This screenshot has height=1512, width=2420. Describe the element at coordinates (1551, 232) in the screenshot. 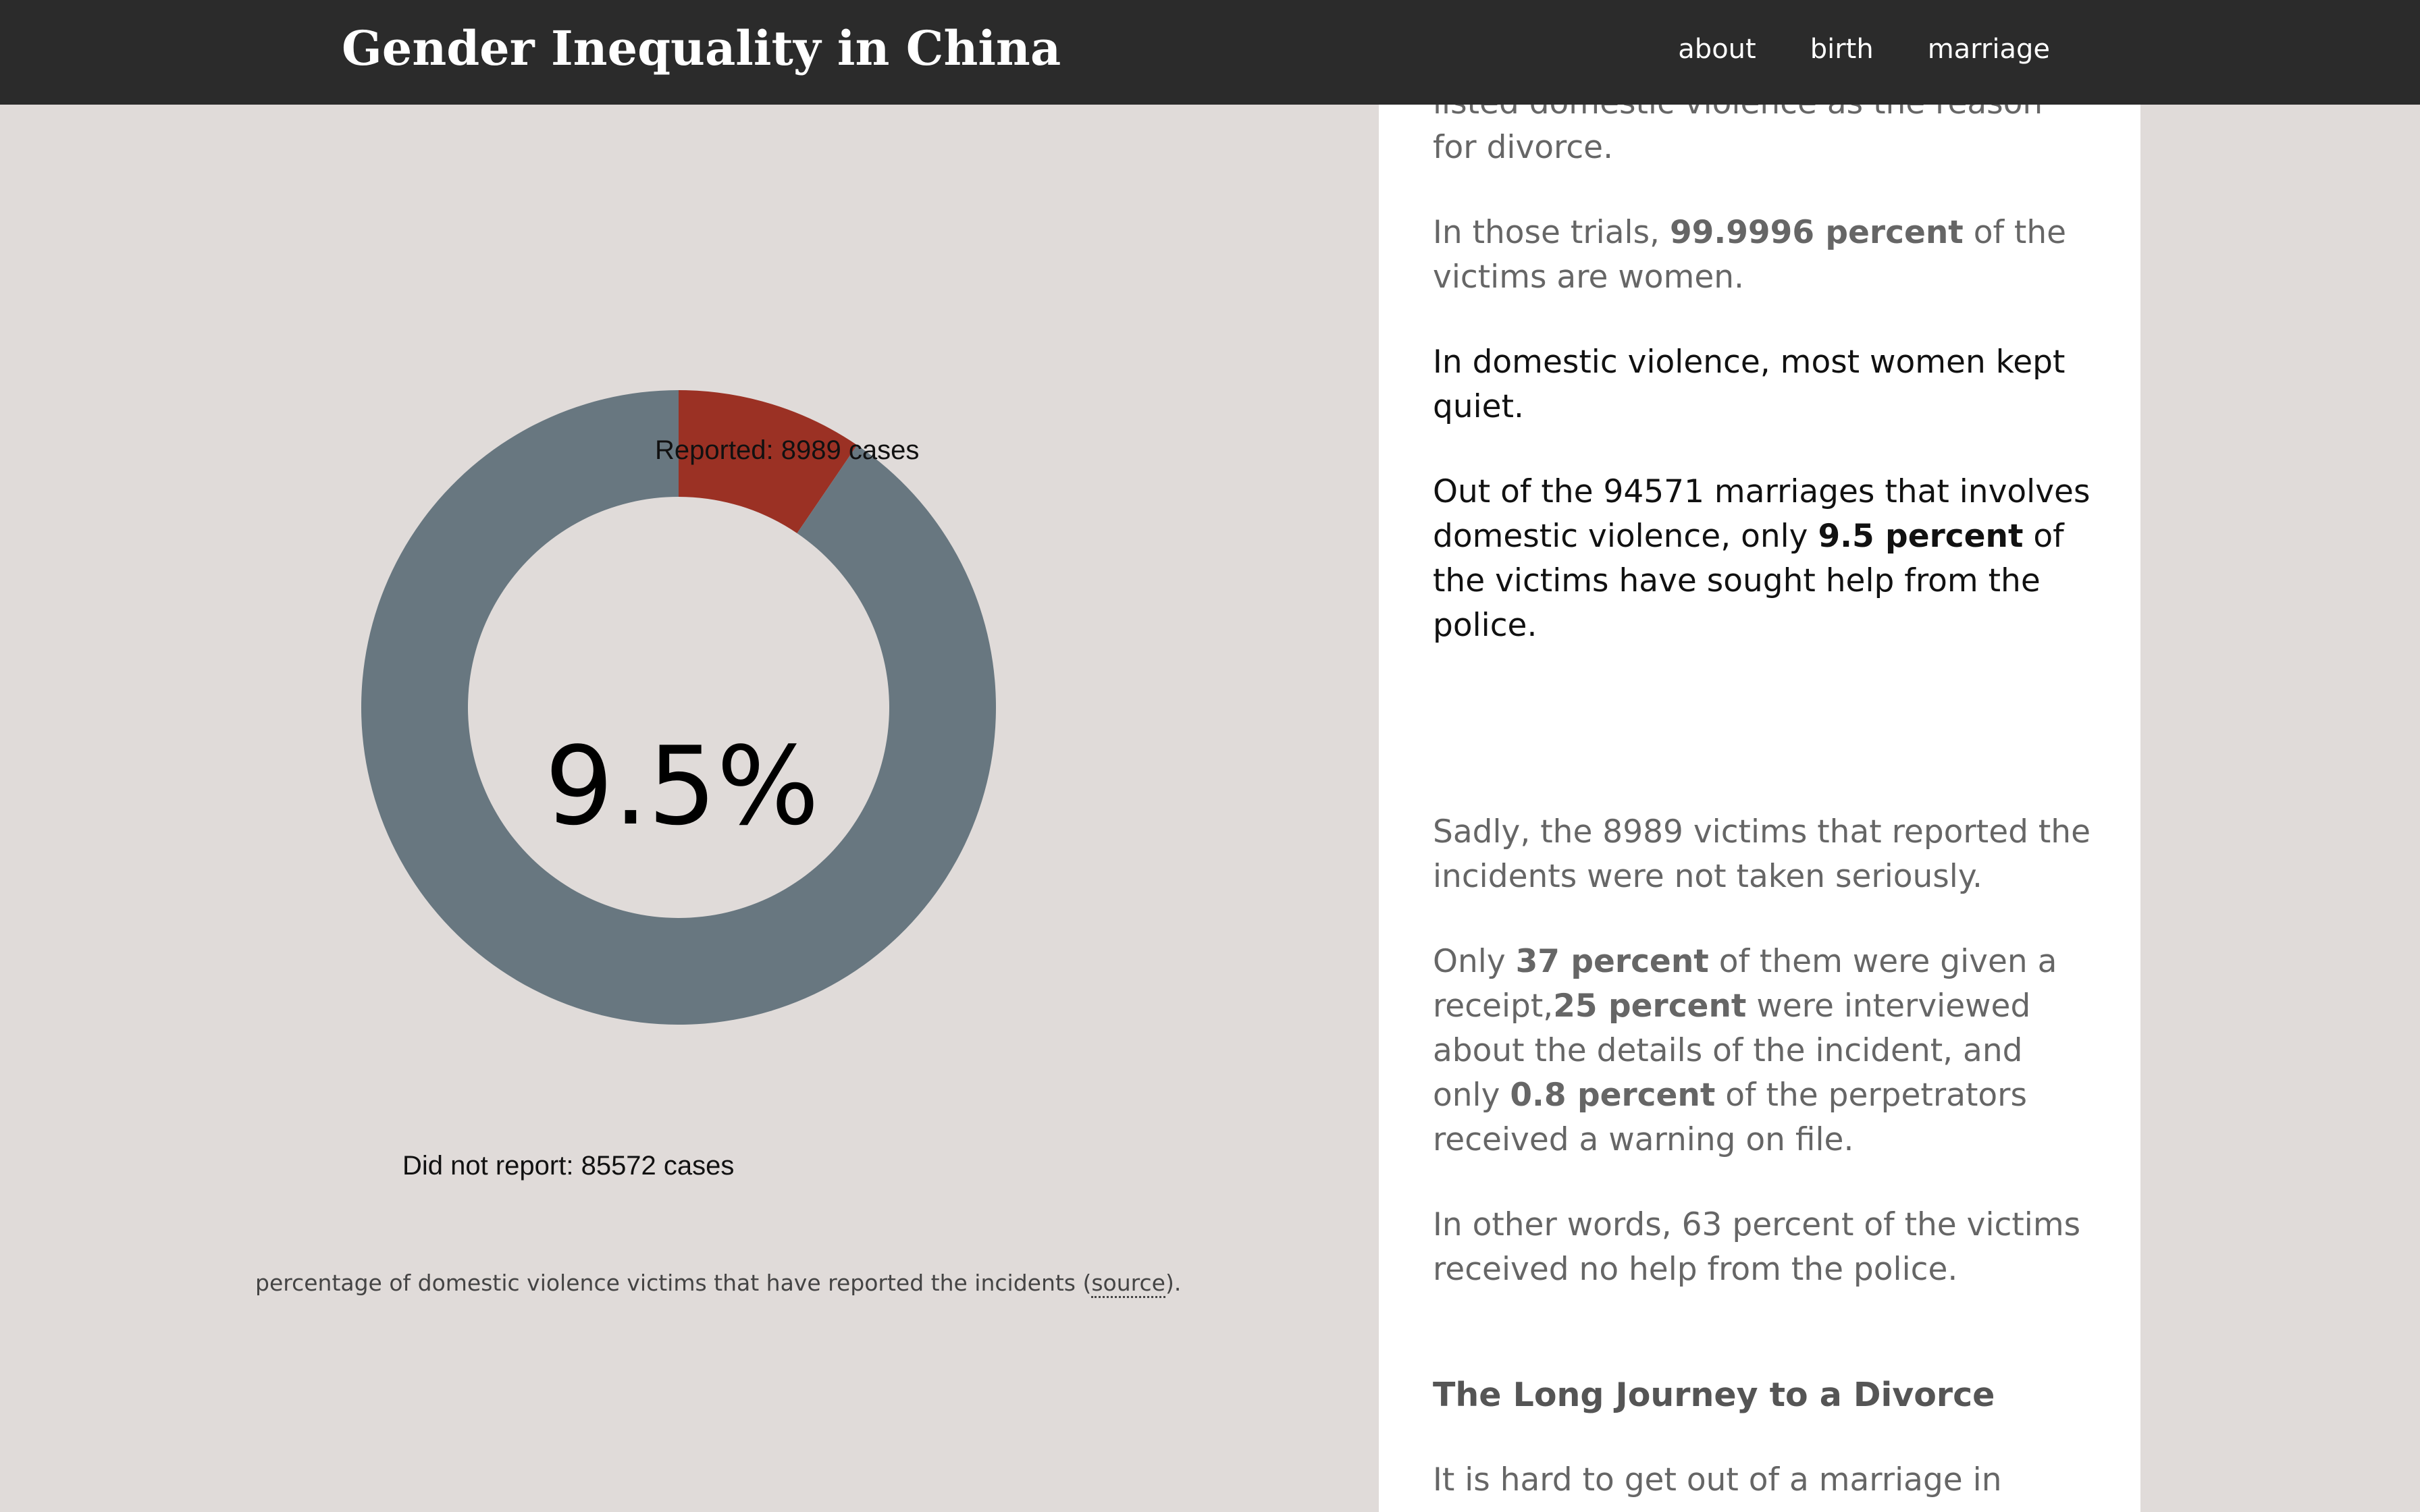

I see `p1-text-a: In those trials,` at that location.